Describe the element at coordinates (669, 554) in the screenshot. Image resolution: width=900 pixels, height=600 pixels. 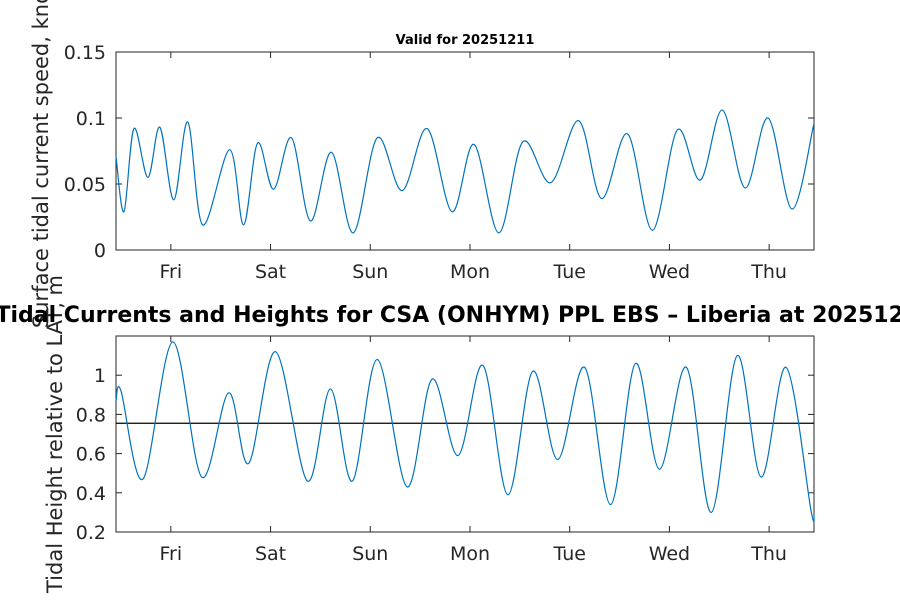
I see `height-x-tick-label: Wed` at that location.